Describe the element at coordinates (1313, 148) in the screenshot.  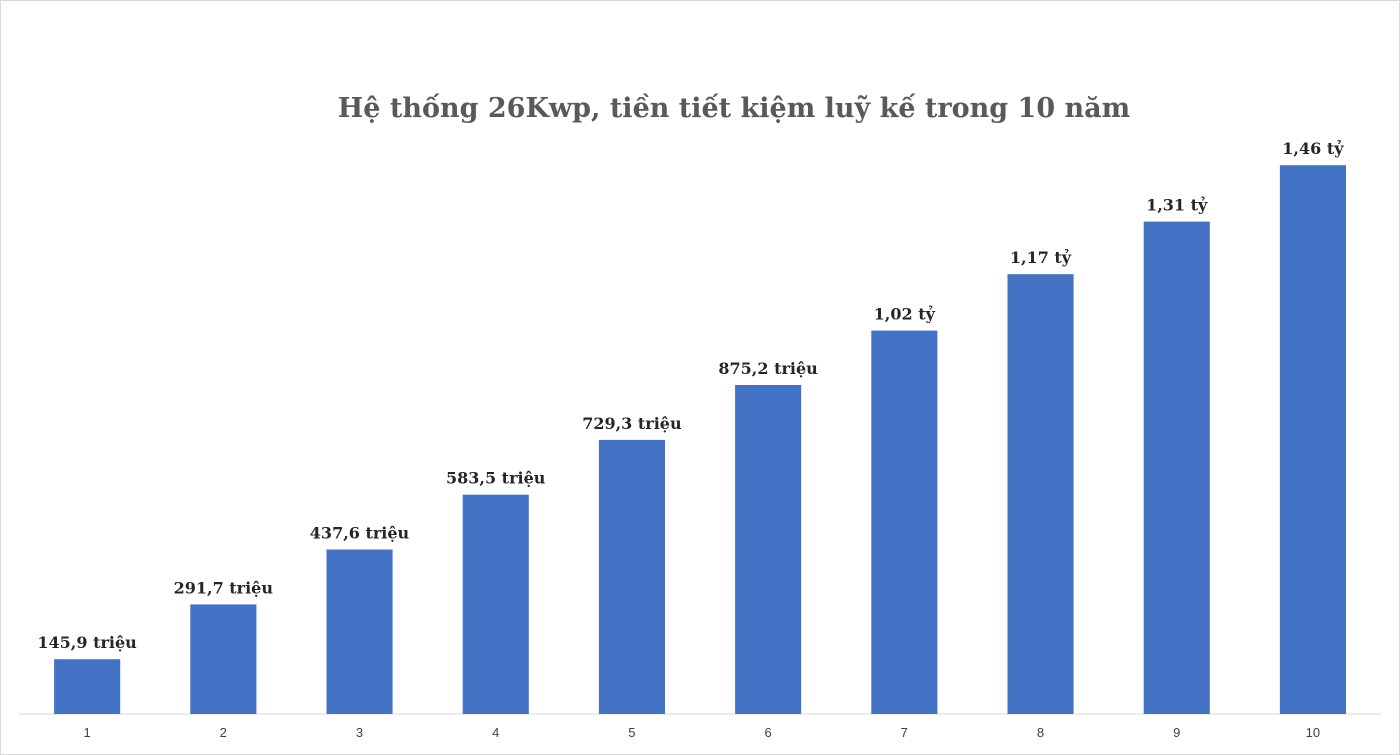
I see `data-label-10: 1,46 tỷ` at that location.